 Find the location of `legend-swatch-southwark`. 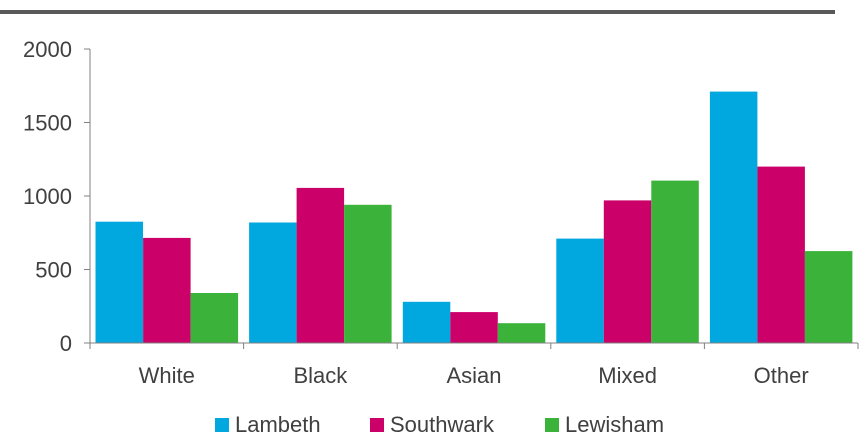

legend-swatch-southwark is located at coordinates (377, 425).